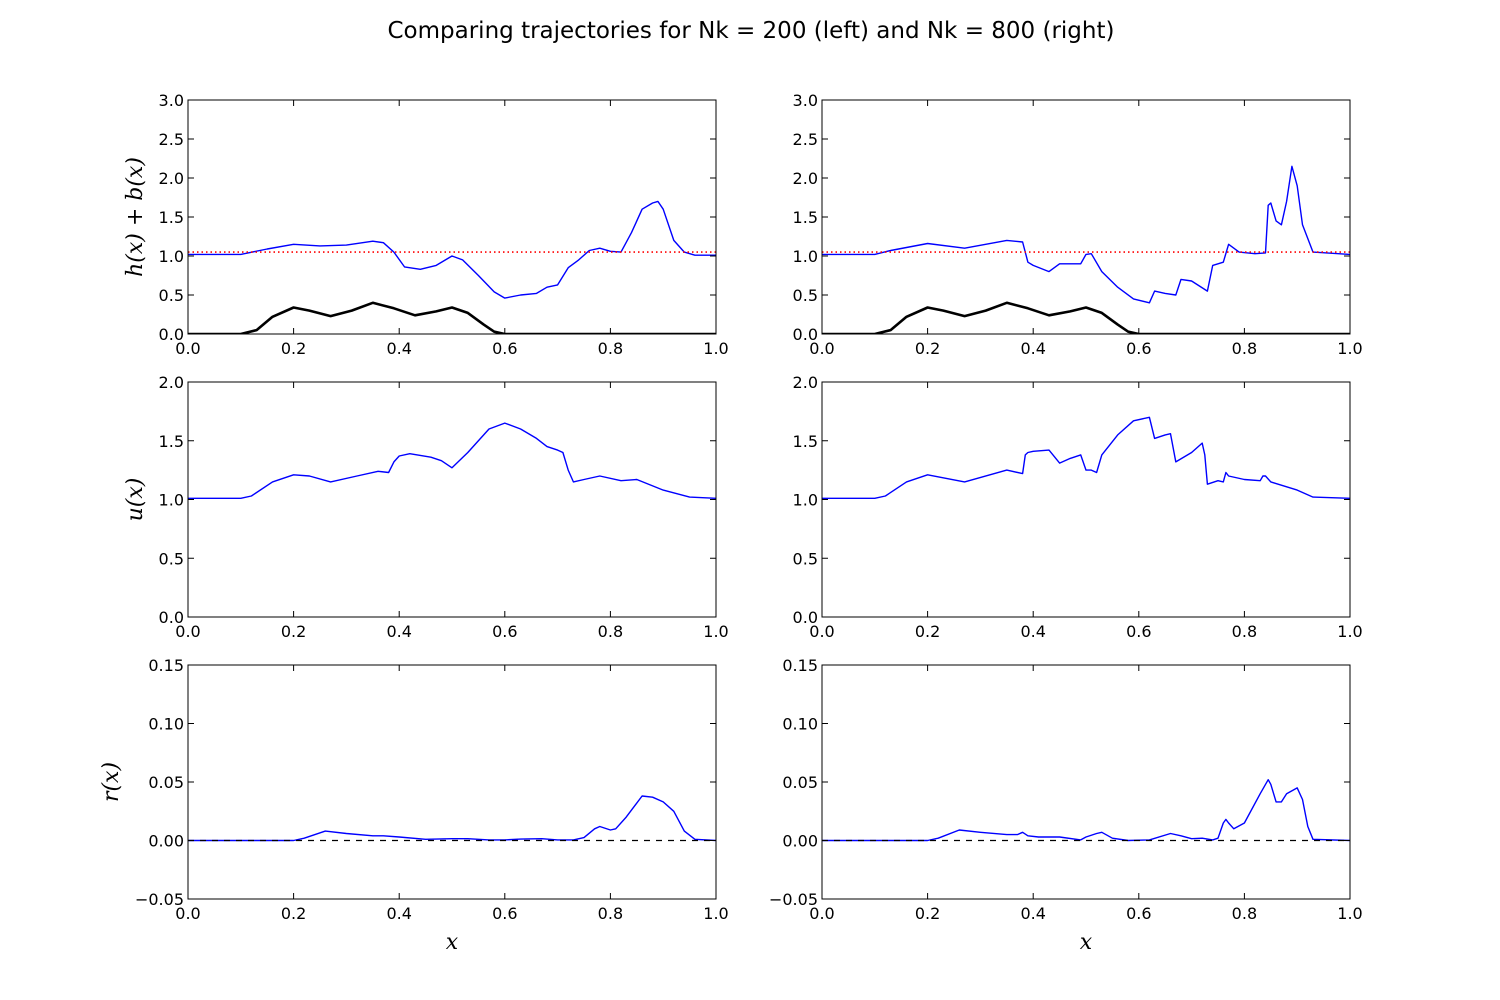  I want to click on y-axis-label: r(x), so click(111, 782).